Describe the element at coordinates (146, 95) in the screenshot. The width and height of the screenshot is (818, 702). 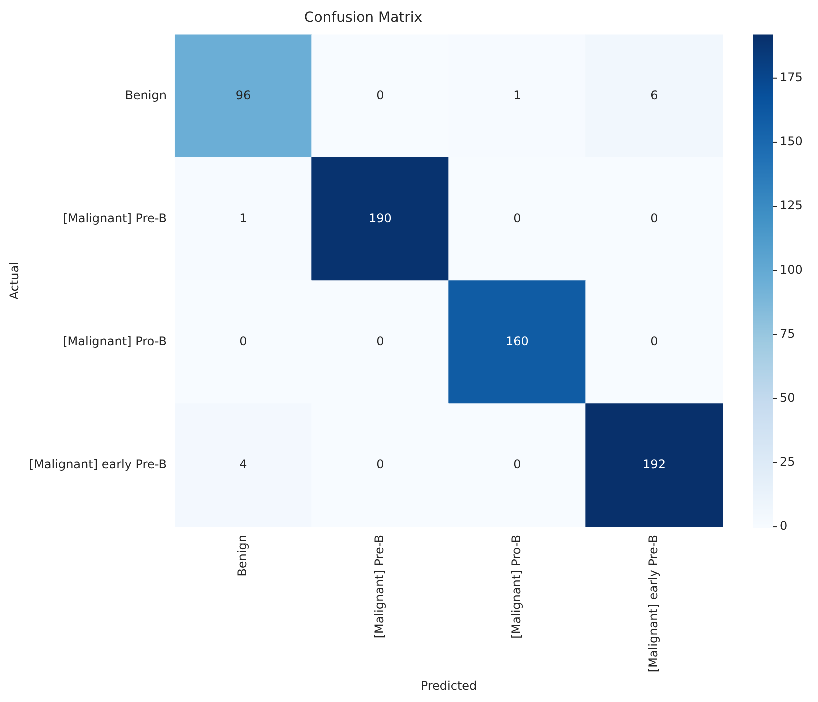
I see `y-tick-label: Benign` at that location.